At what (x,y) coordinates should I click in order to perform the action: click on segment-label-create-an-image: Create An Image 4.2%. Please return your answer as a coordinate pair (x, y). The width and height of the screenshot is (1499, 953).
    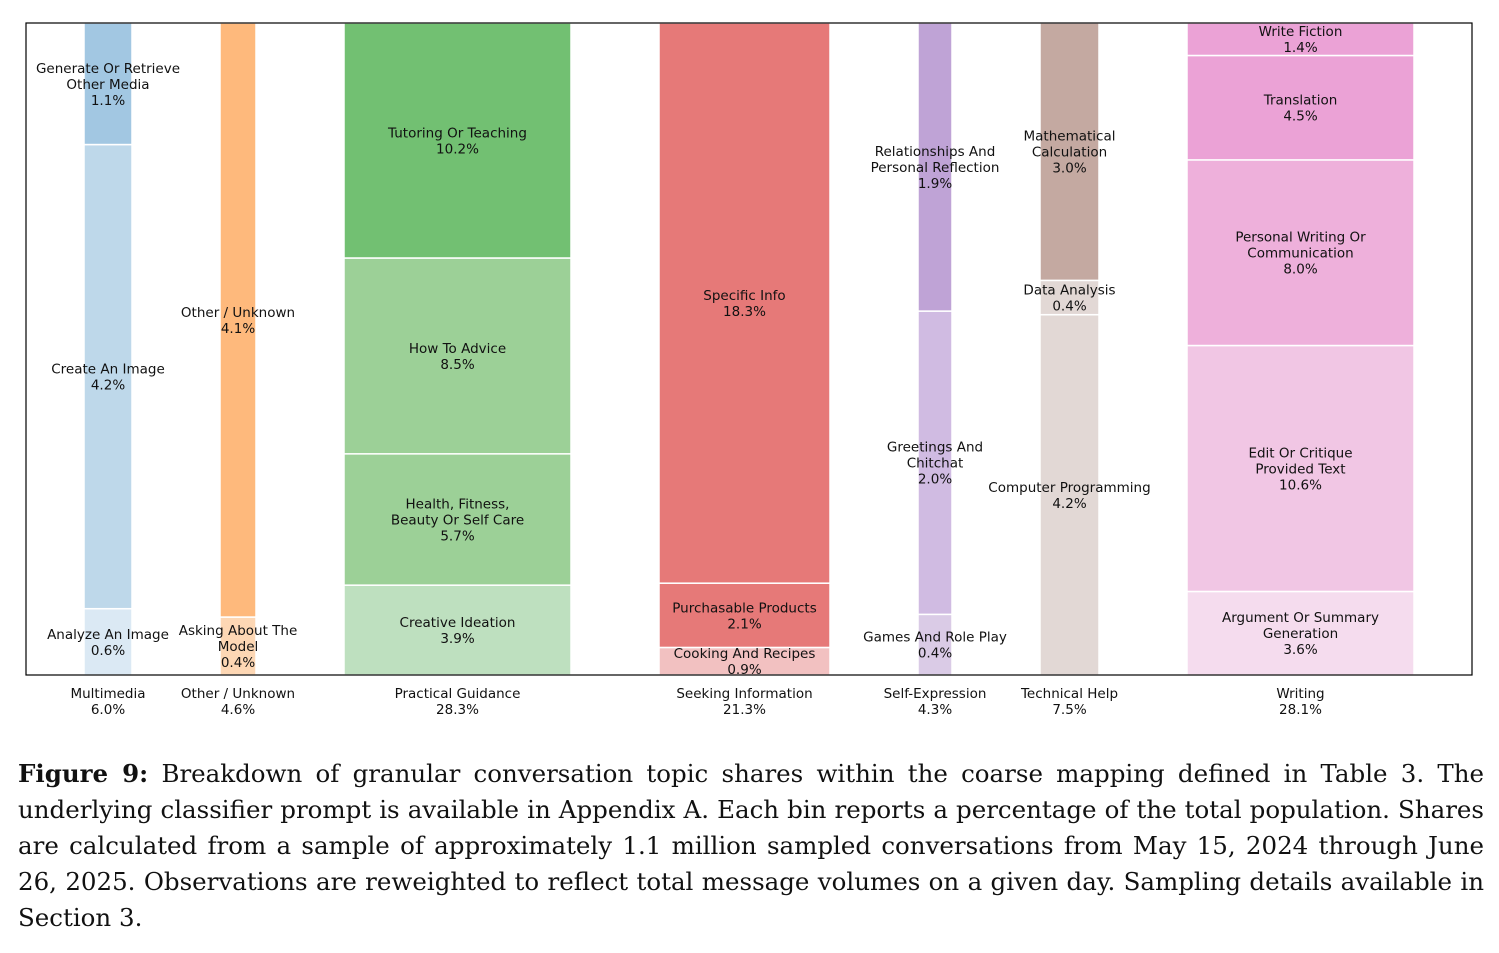
    Looking at the image, I should click on (108, 378).